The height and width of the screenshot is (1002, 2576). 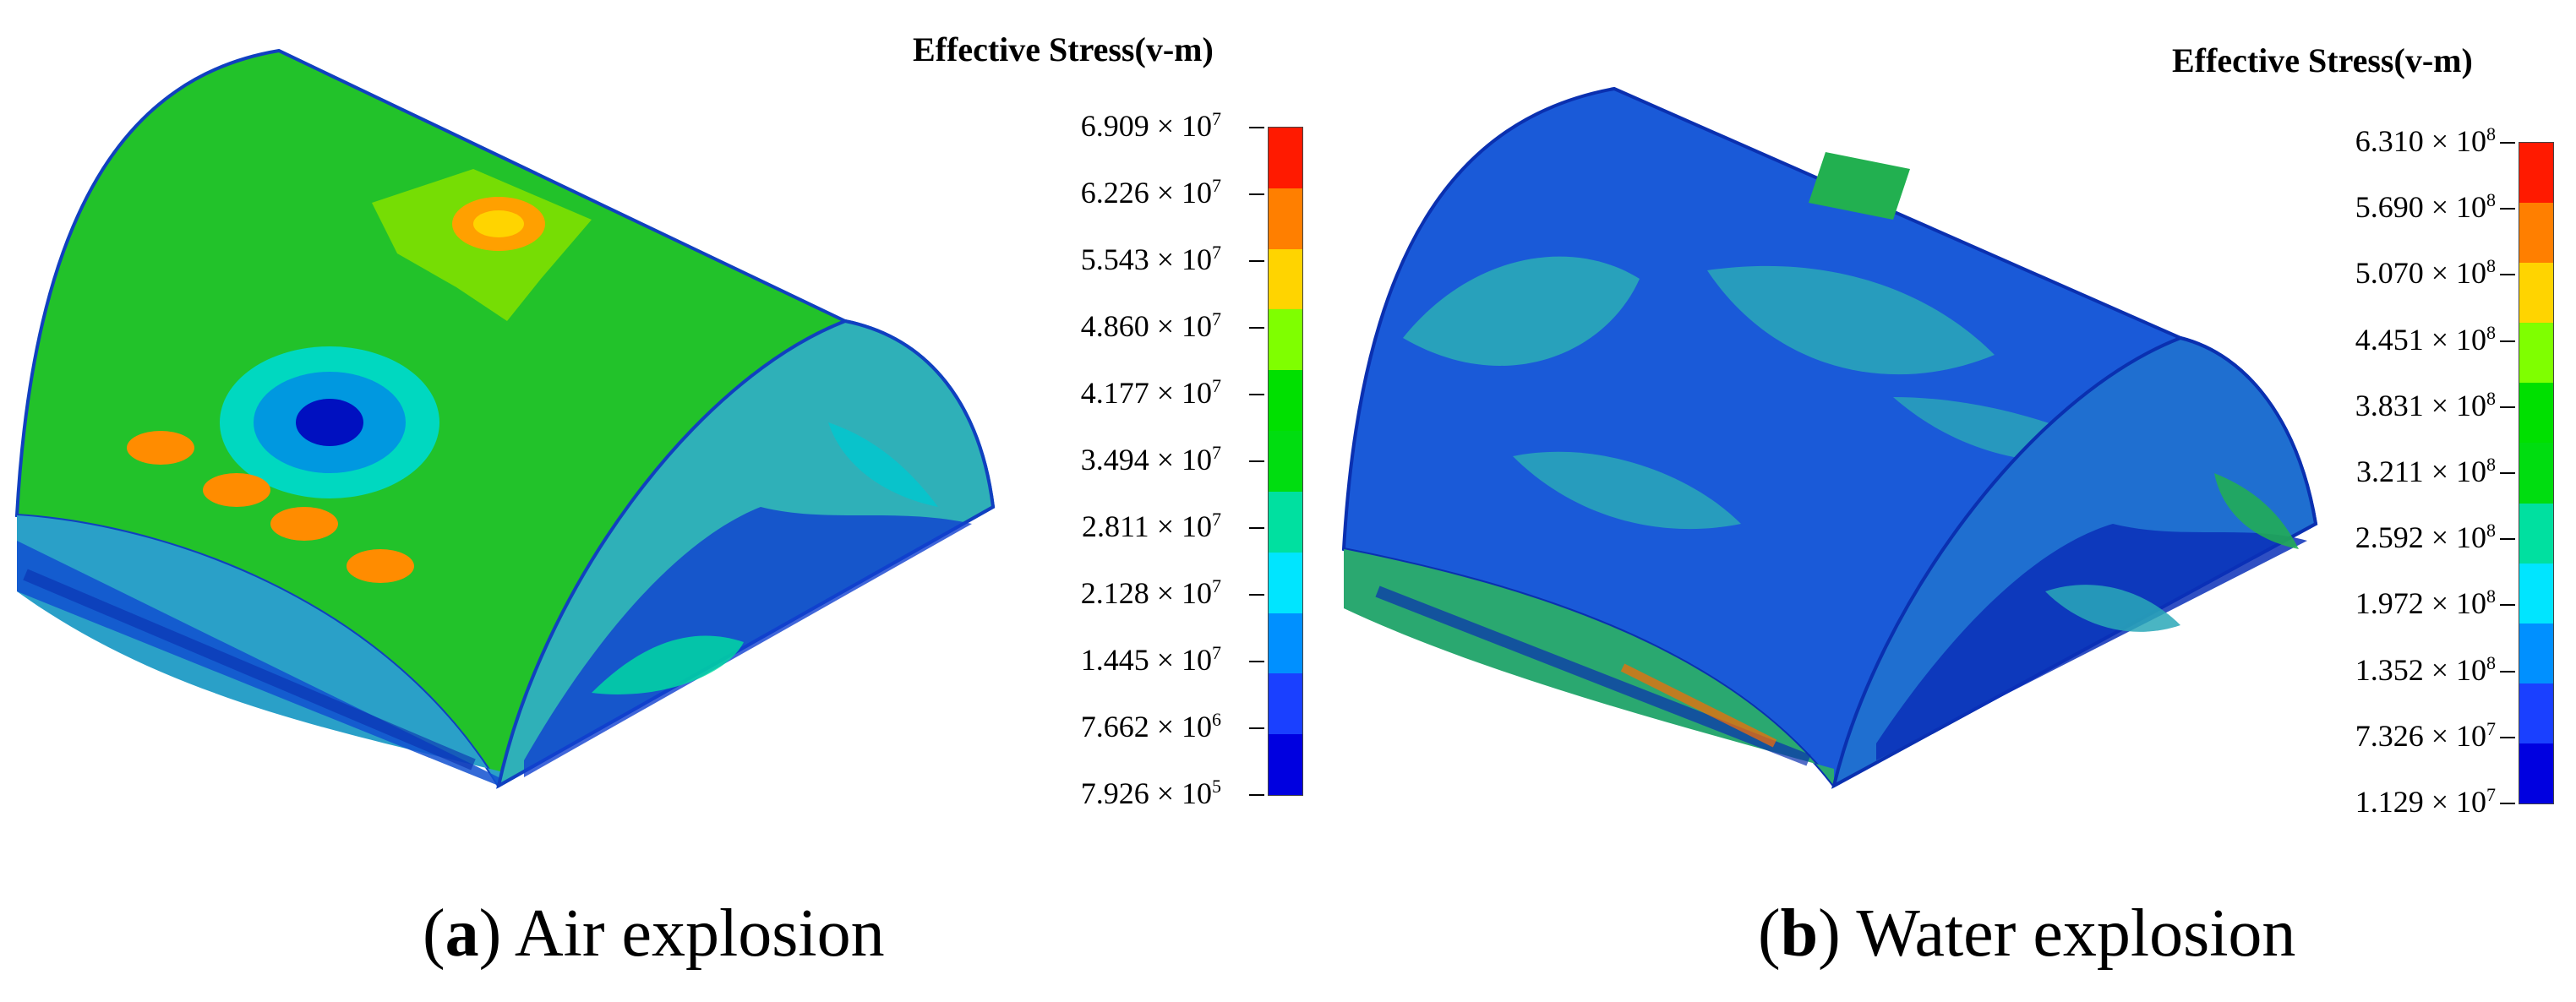 I want to click on colorbar-tick-label: 4.451 × 10⁸, so click(x=2425, y=339).